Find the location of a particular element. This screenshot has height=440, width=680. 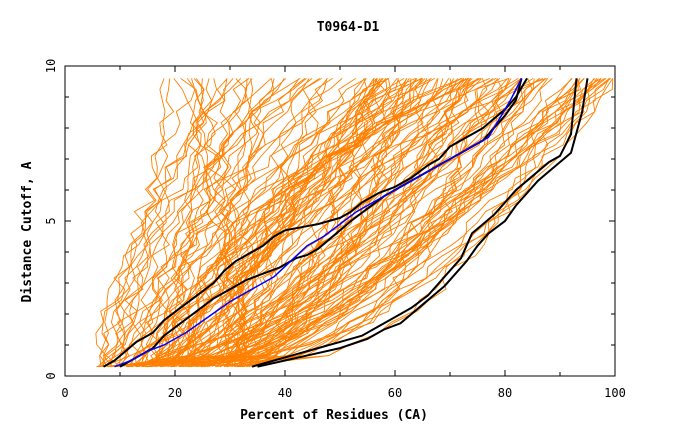

x-tick-label: 0 is located at coordinates (64, 393).